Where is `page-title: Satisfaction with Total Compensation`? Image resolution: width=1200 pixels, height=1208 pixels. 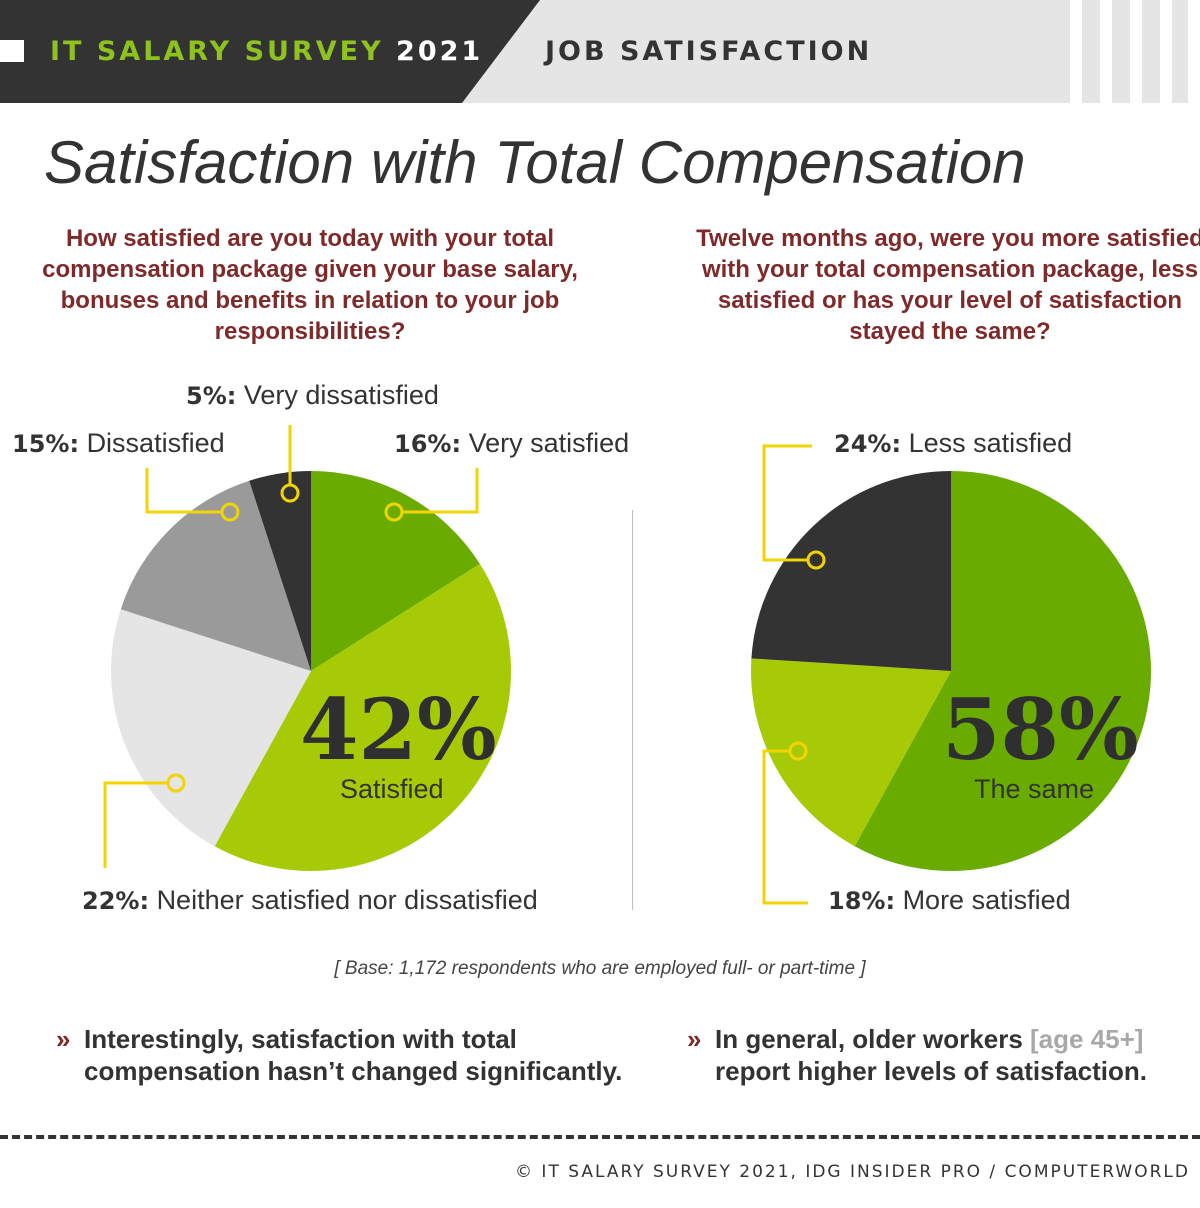
page-title: Satisfaction with Total Compensation is located at coordinates (535, 162).